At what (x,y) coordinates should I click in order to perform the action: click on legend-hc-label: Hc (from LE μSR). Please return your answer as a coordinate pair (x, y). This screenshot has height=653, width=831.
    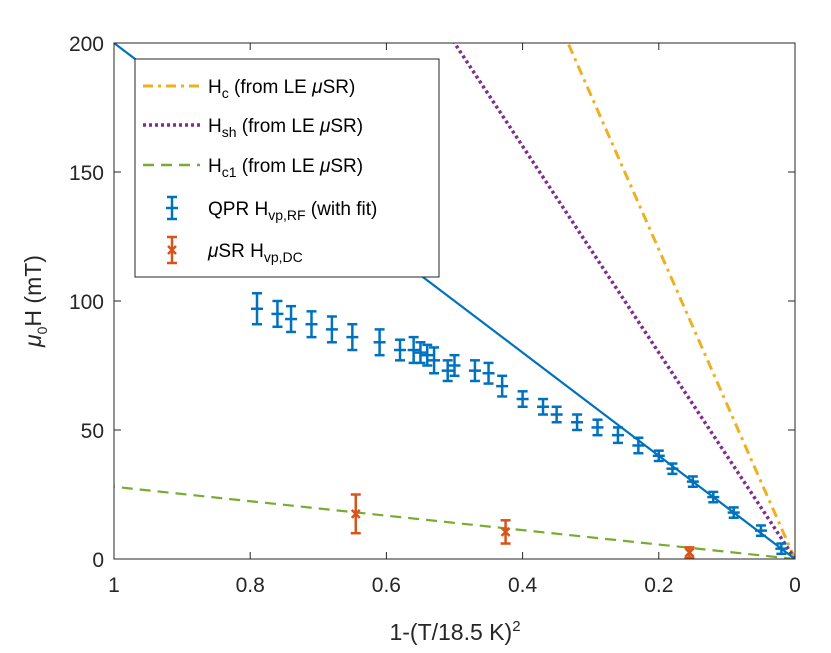
    Looking at the image, I should click on (281, 89).